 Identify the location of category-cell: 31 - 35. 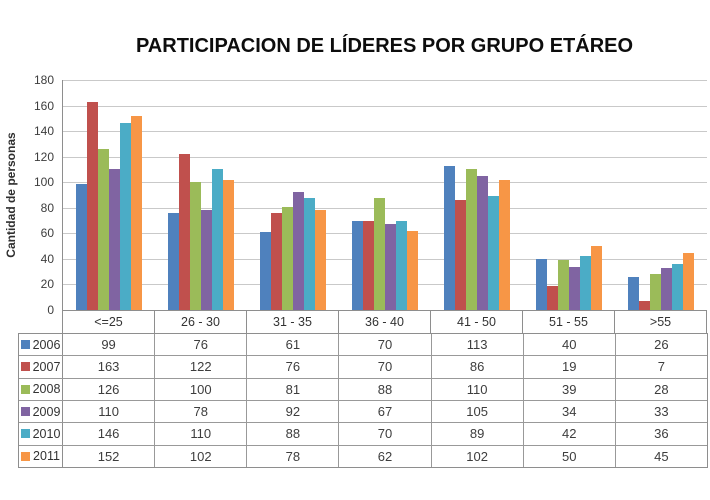
(293, 322).